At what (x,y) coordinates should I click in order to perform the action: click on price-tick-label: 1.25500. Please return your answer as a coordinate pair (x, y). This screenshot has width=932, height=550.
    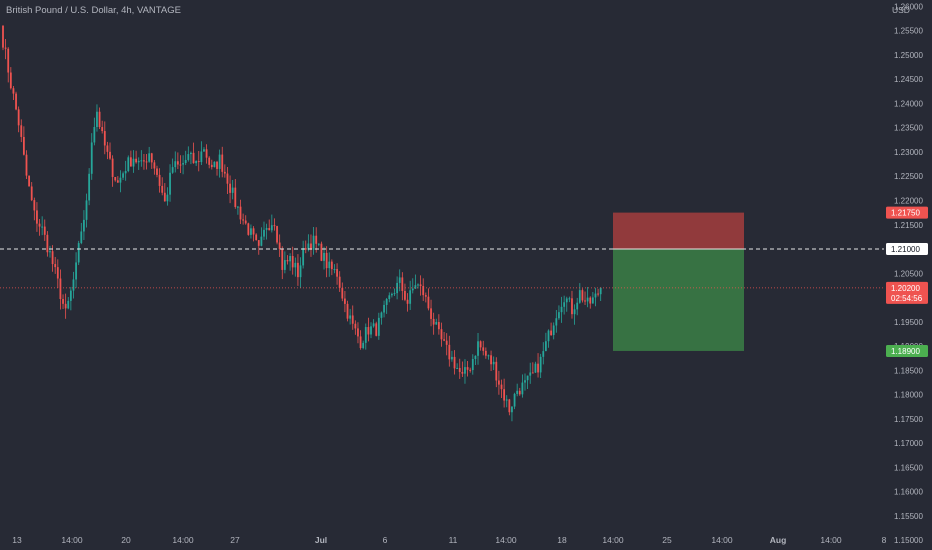
    Looking at the image, I should click on (908, 31).